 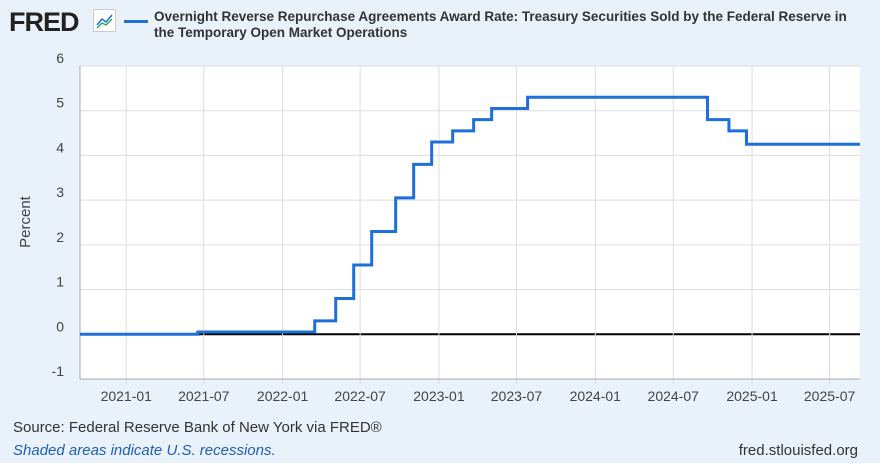 I want to click on legend-swatch, so click(x=136, y=21).